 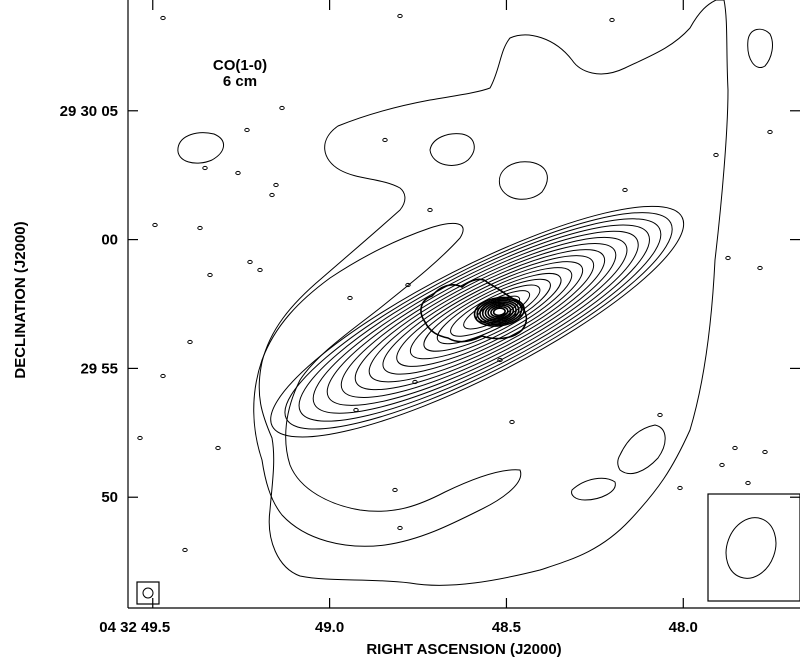 What do you see at coordinates (240, 65) in the screenshot?
I see `annotation-line: CO(1-0)` at bounding box center [240, 65].